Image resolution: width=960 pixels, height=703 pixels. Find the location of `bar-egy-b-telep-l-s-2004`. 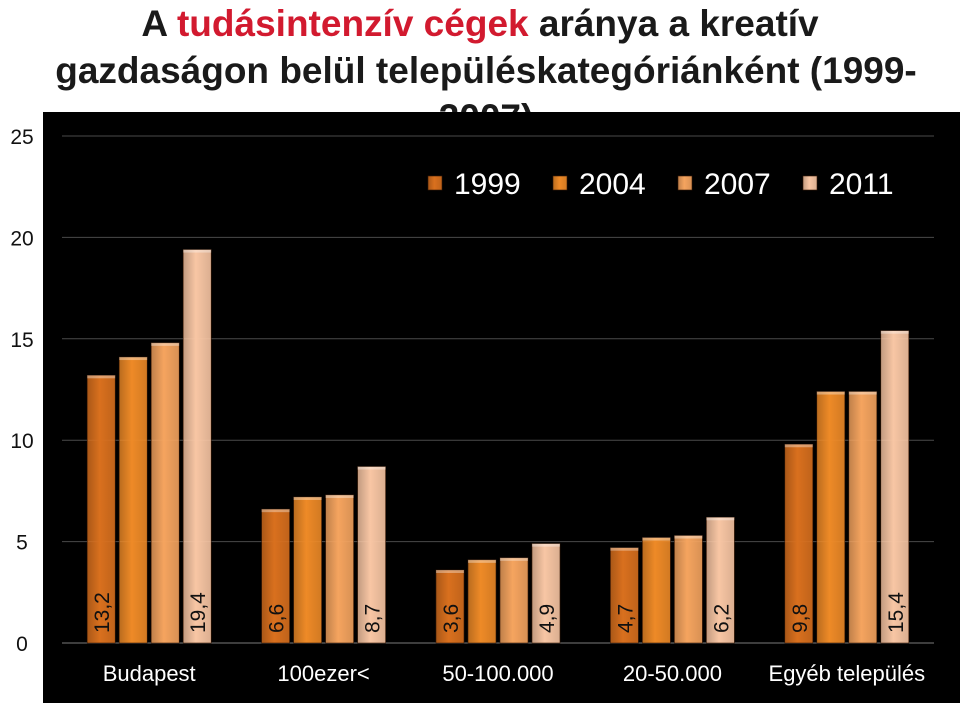

bar-egy-b-telep-l-s-2004 is located at coordinates (831, 517).